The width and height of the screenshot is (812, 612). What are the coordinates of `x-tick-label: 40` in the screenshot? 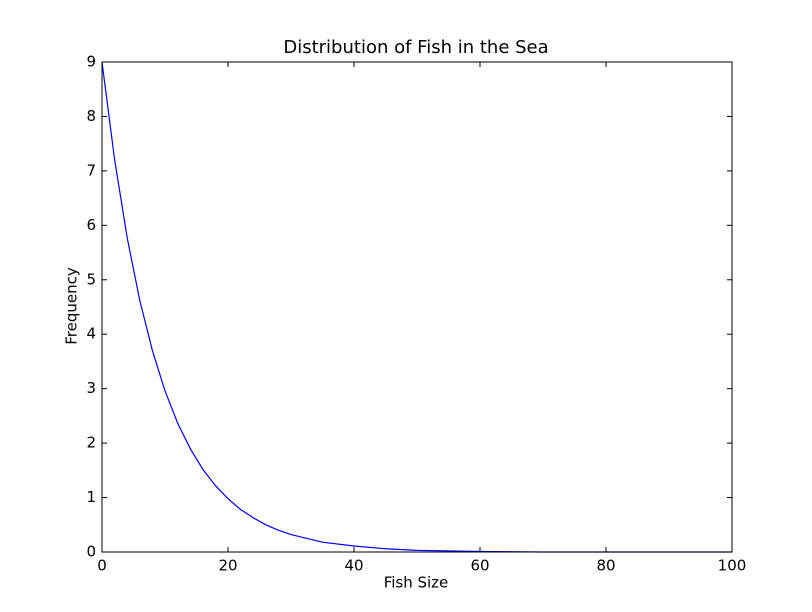 It's located at (353, 566).